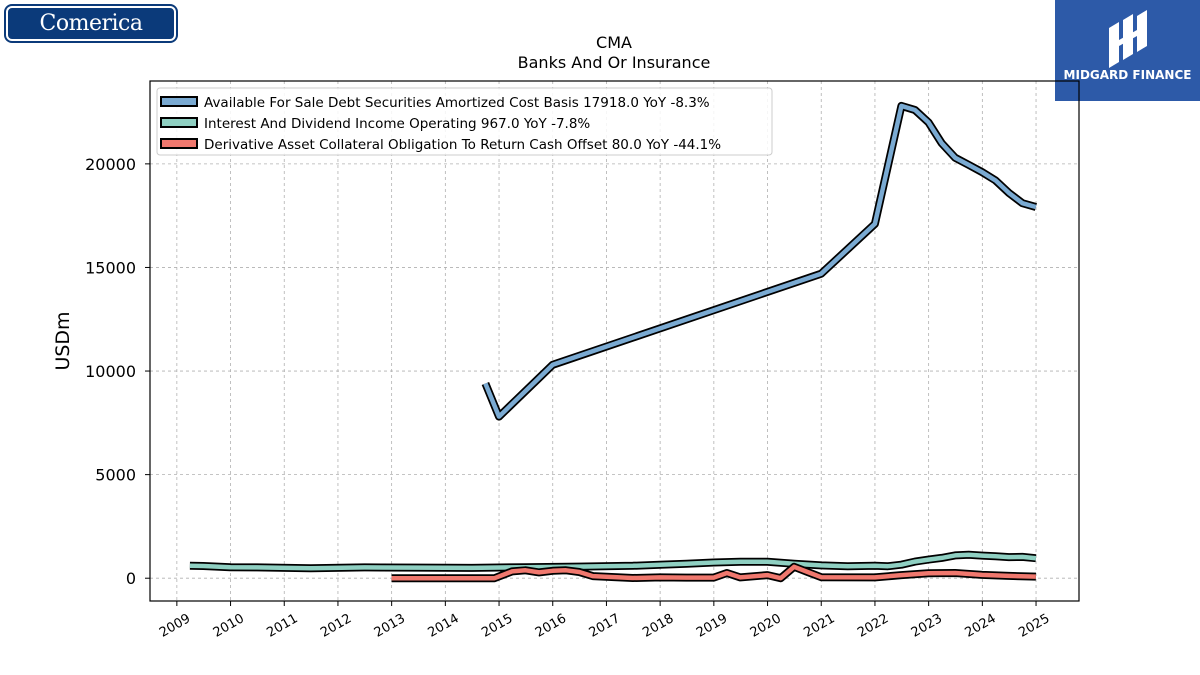  I want to click on x-tick-label: 2011, so click(282, 626).